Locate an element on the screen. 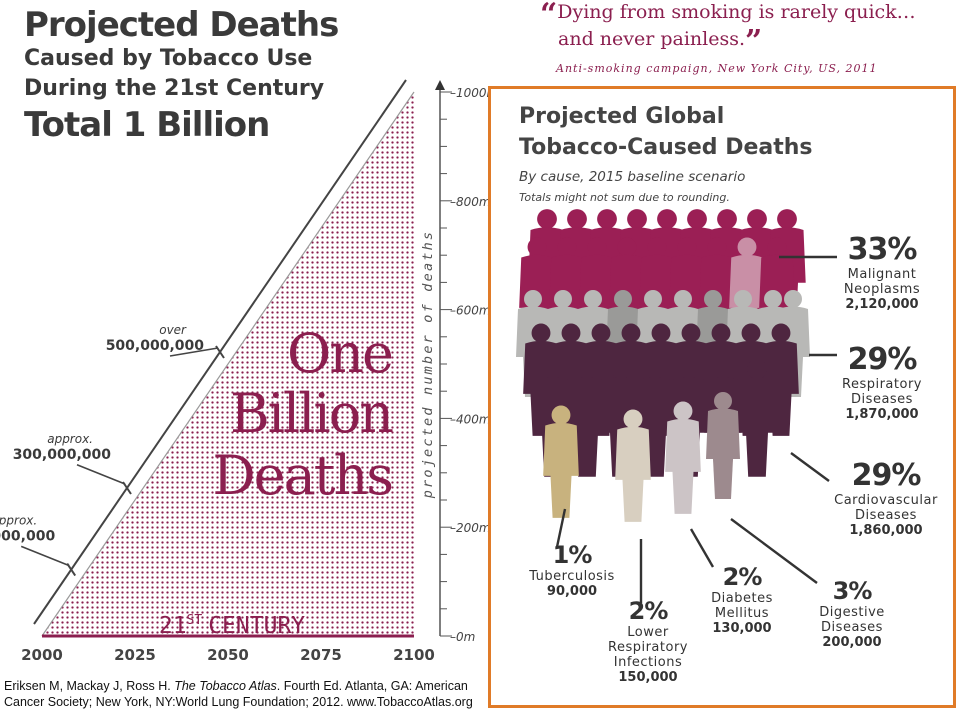  y-axis-label: projected number of deaths is located at coordinates (428, 365).